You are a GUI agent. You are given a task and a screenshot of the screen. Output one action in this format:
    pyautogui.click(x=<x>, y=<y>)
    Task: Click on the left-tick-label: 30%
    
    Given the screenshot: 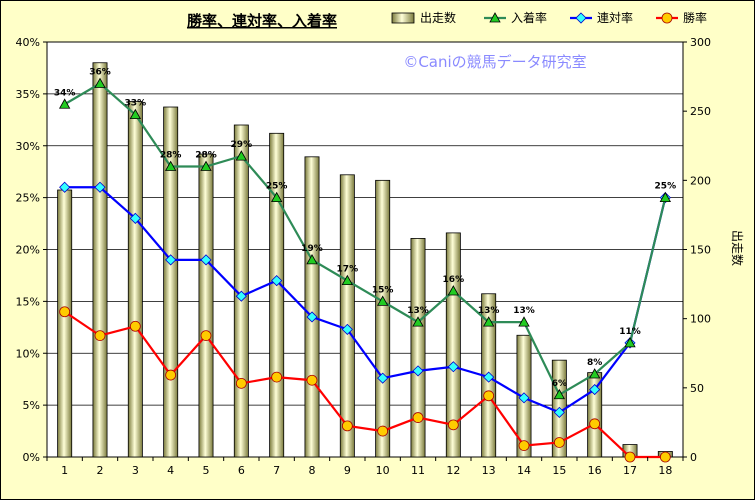 What is the action you would take?
    pyautogui.click(x=28, y=146)
    